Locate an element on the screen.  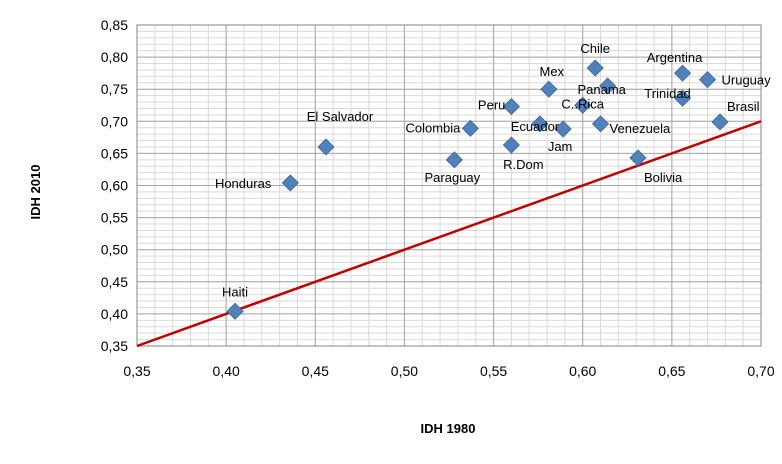
x-tick-label: 0,45 is located at coordinates (315, 371).